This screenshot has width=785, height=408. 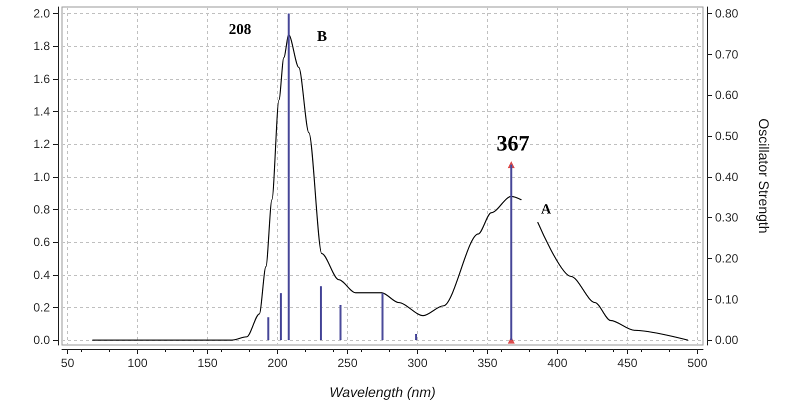 What do you see at coordinates (627, 363) in the screenshot?
I see `x-tick-label: 450` at bounding box center [627, 363].